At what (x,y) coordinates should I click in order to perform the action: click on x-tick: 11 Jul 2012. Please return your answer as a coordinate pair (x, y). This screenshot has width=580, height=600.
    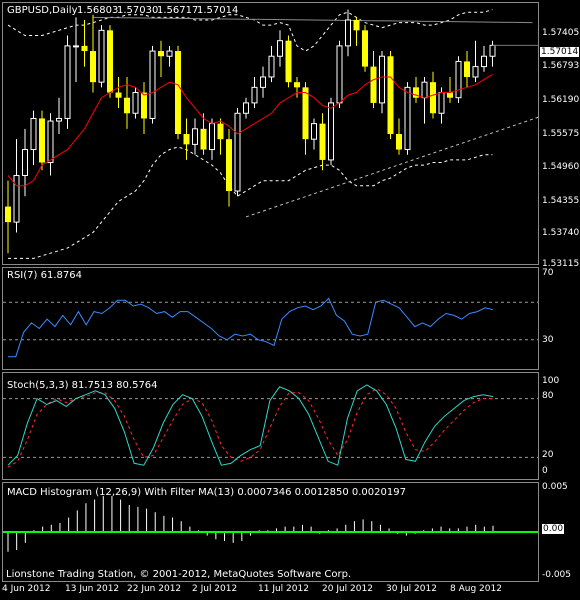
    Looking at the image, I should click on (283, 589).